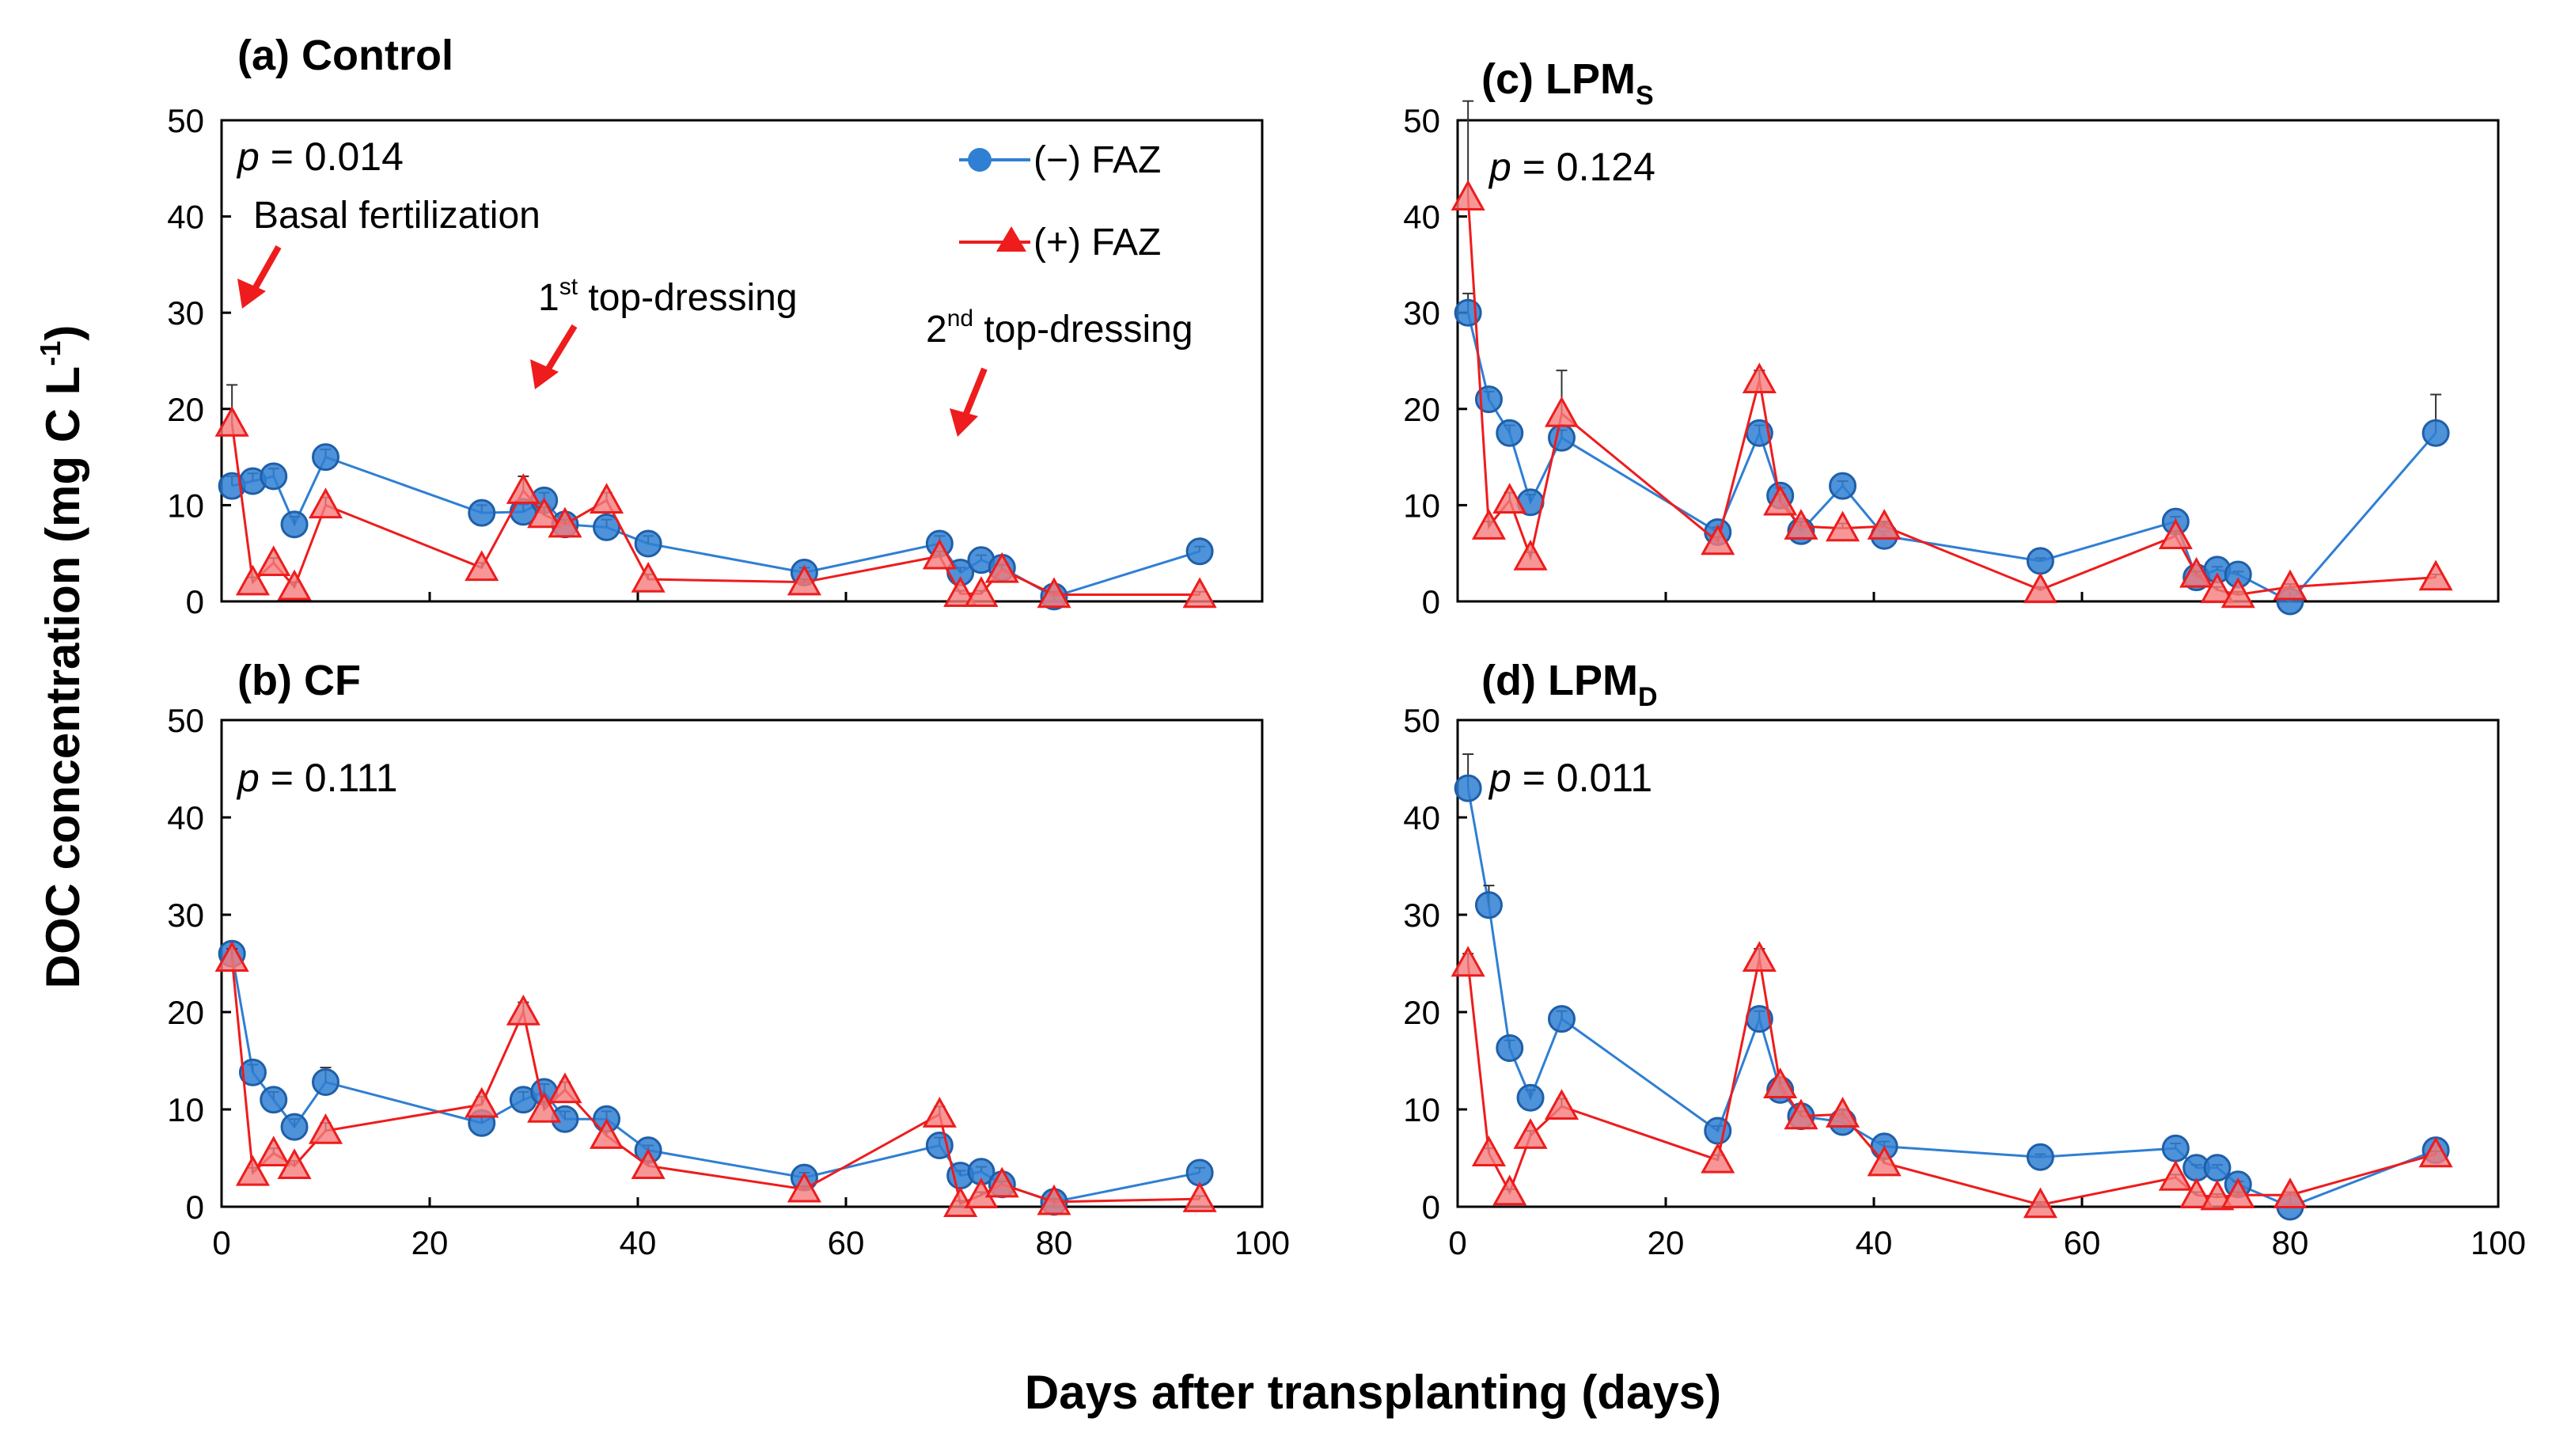 The width and height of the screenshot is (2556, 1456). I want to click on legend-label: (−) FAZ, so click(1097, 160).